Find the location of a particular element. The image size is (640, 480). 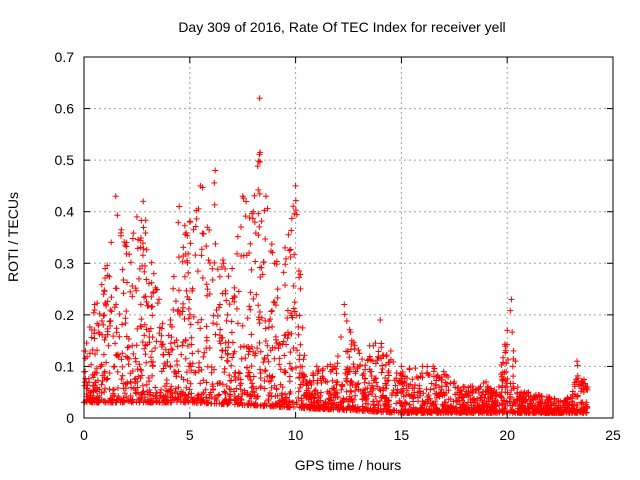

y-tick-label: 0.6 is located at coordinates (65, 109).